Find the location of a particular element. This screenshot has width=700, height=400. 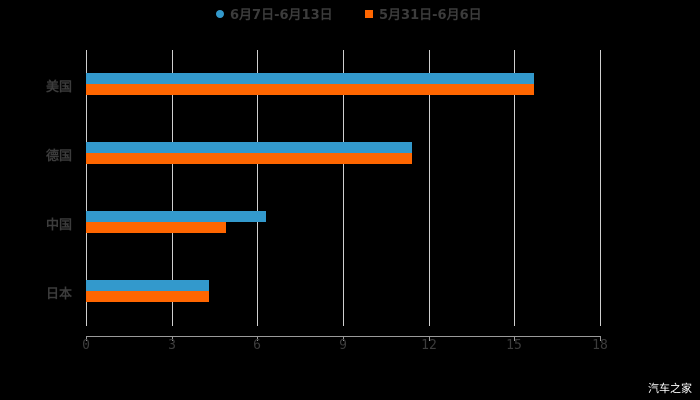

watermark: 汽车之家 is located at coordinates (670, 388).